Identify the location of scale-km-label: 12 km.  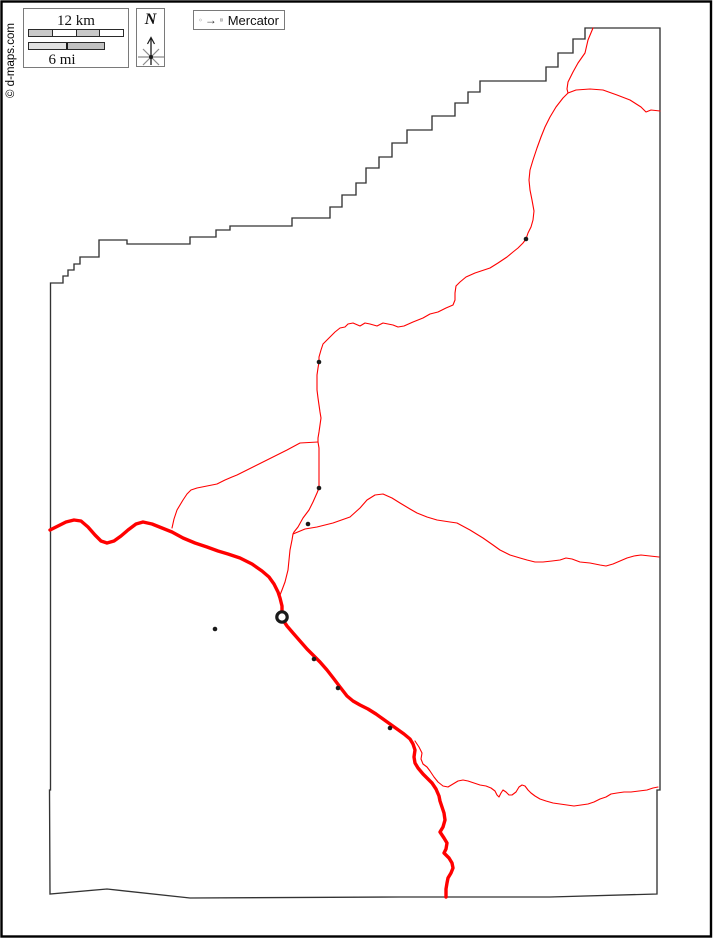
(76, 21).